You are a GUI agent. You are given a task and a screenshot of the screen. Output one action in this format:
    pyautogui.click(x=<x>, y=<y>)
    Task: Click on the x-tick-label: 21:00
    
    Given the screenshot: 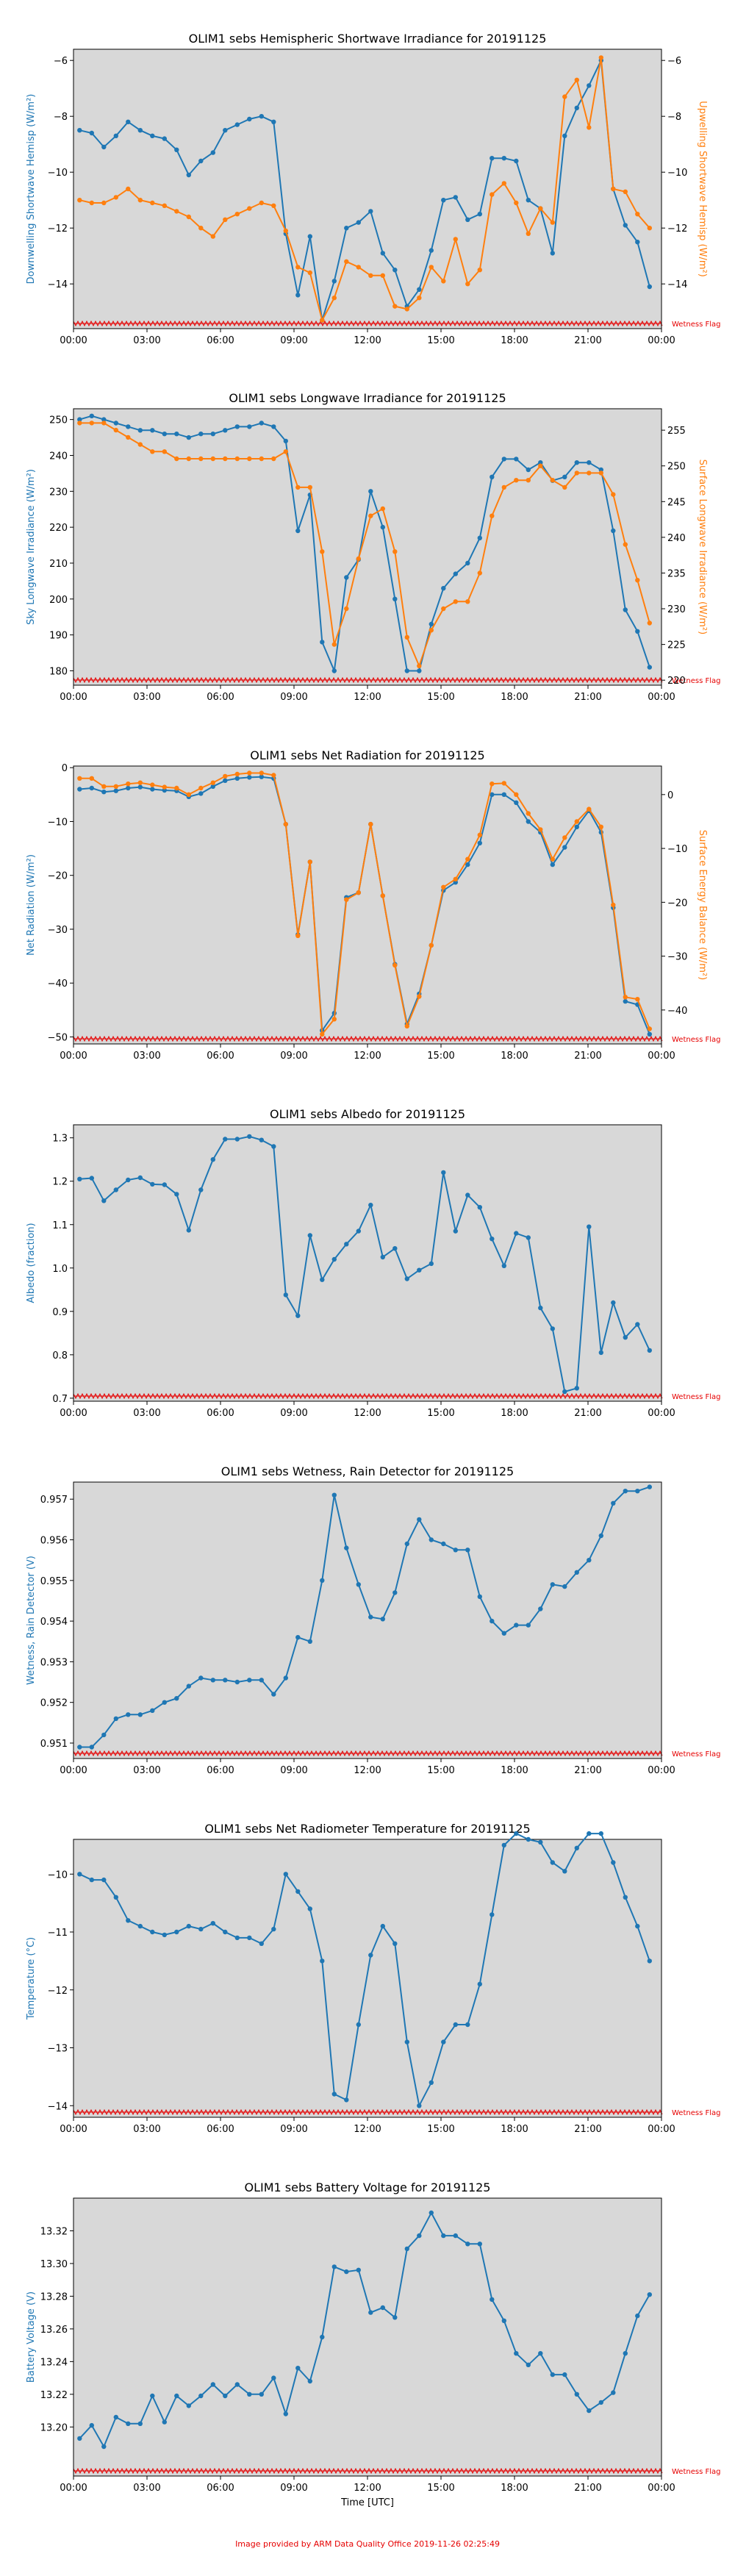 What is the action you would take?
    pyautogui.click(x=587, y=697)
    